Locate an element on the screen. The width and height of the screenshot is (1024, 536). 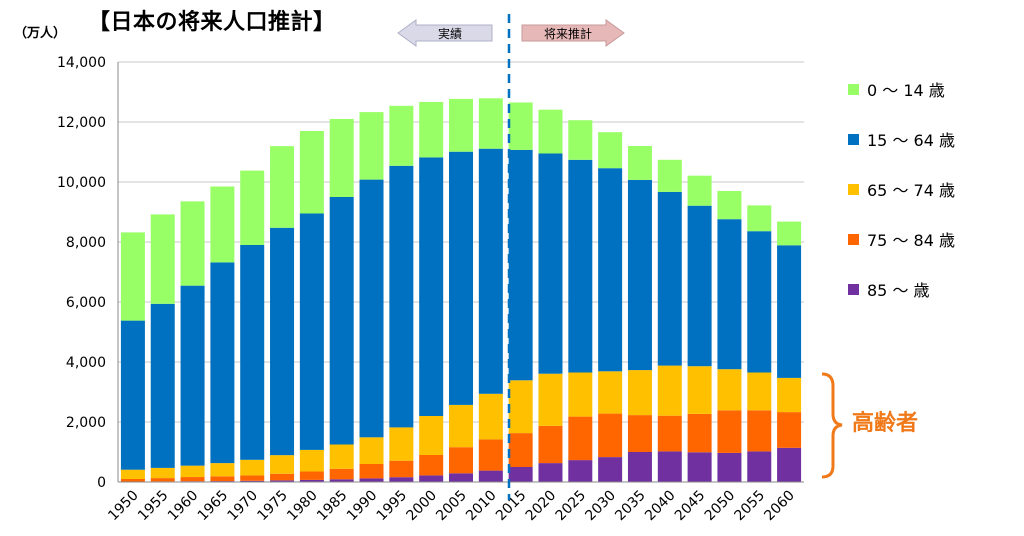
x-tick-label: 2060 is located at coordinates (779, 506).